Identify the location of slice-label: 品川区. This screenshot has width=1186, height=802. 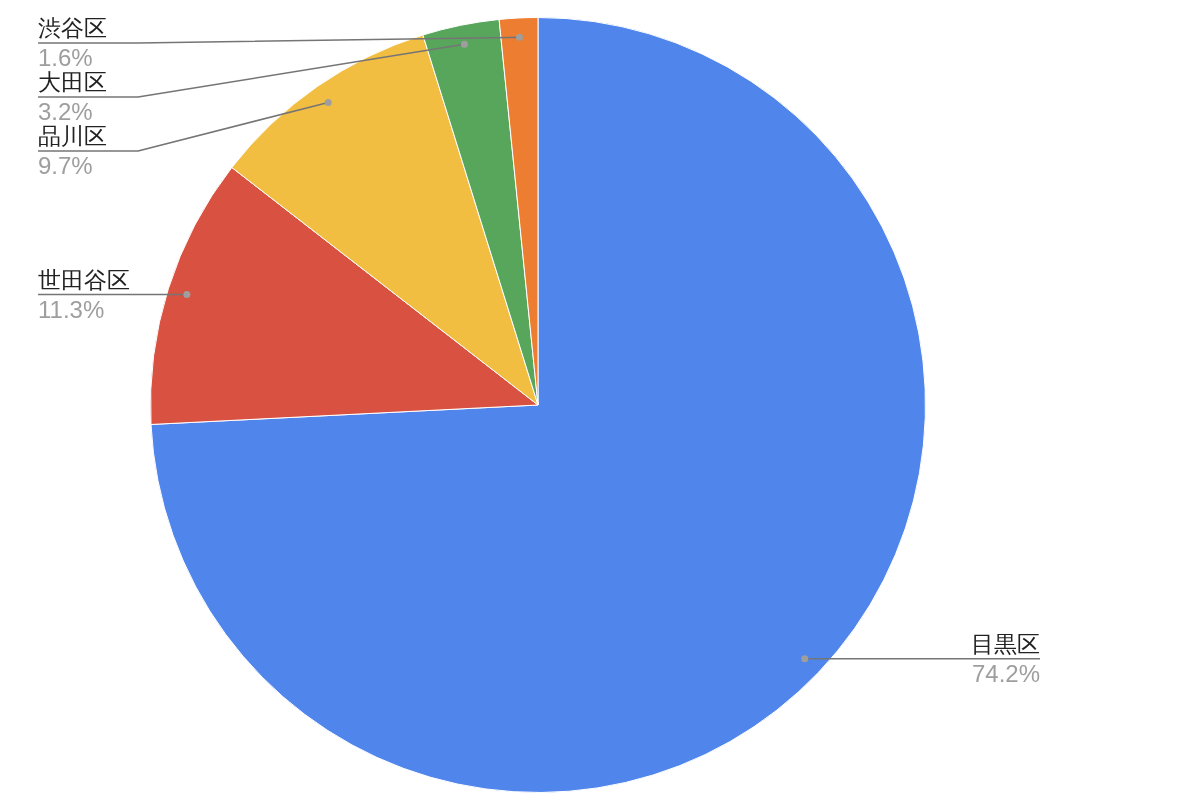
(72, 136).